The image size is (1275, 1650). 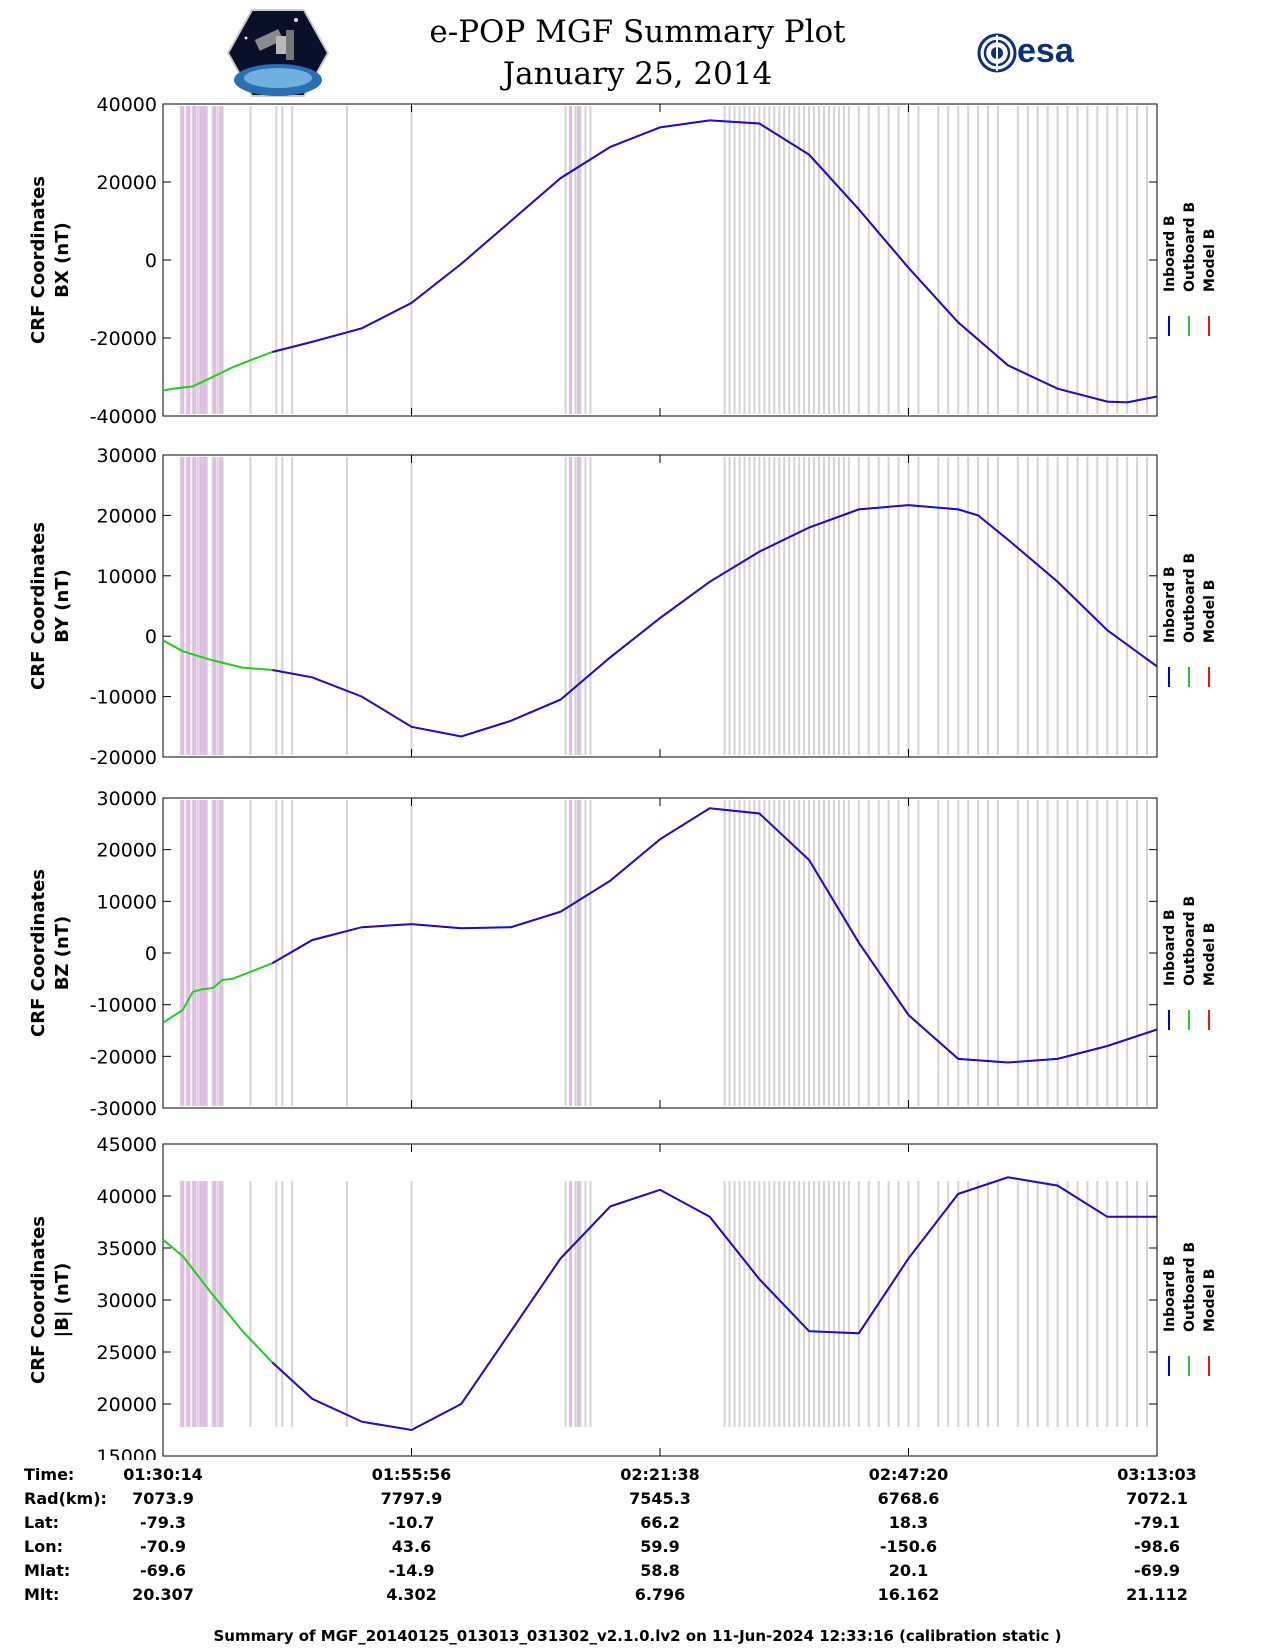 What do you see at coordinates (62, 953) in the screenshot?
I see `y-axis-label-units: BZ (nT)` at bounding box center [62, 953].